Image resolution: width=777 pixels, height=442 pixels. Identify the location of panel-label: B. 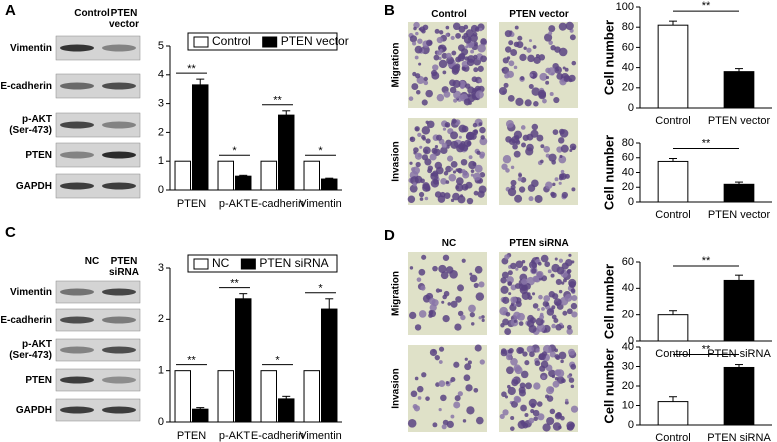
(389, 10).